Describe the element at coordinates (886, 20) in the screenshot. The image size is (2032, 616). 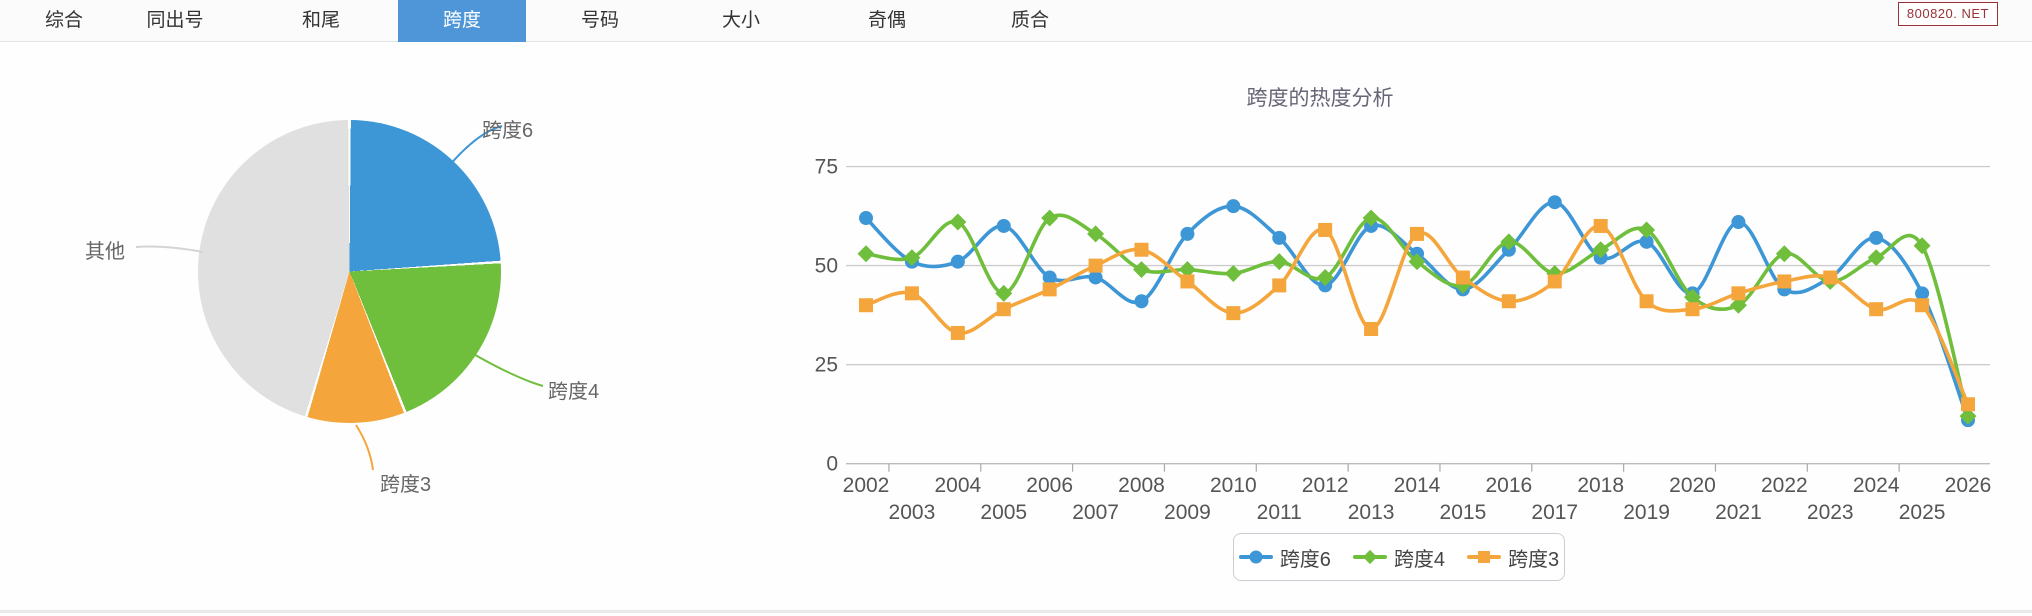
I see `tab-qiou: 奇偶` at that location.